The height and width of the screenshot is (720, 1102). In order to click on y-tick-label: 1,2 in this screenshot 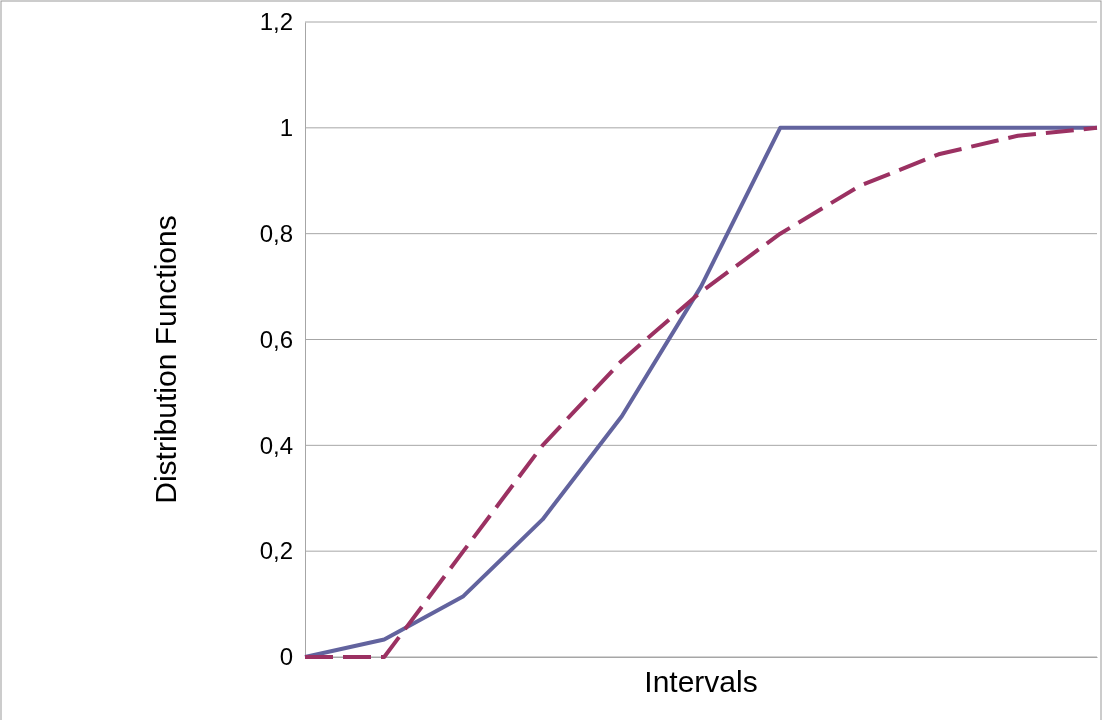, I will do `click(276, 22)`.